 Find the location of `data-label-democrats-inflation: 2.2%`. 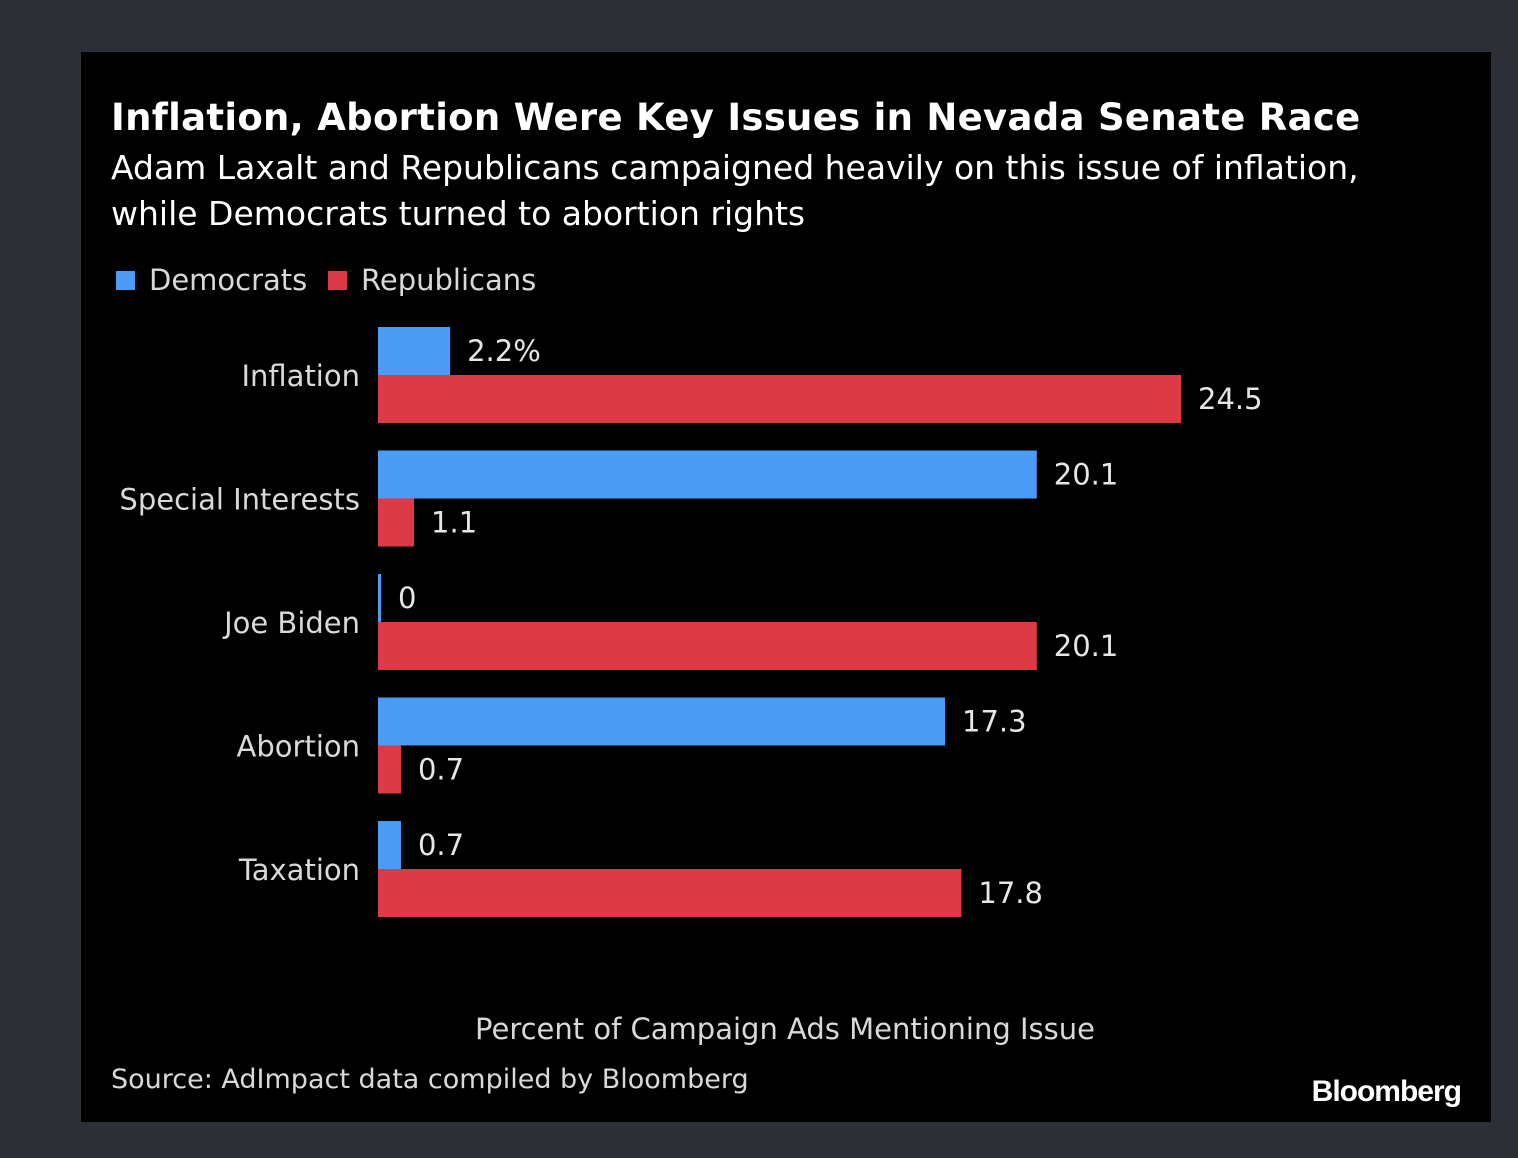

data-label-democrats-inflation: 2.2% is located at coordinates (504, 351).